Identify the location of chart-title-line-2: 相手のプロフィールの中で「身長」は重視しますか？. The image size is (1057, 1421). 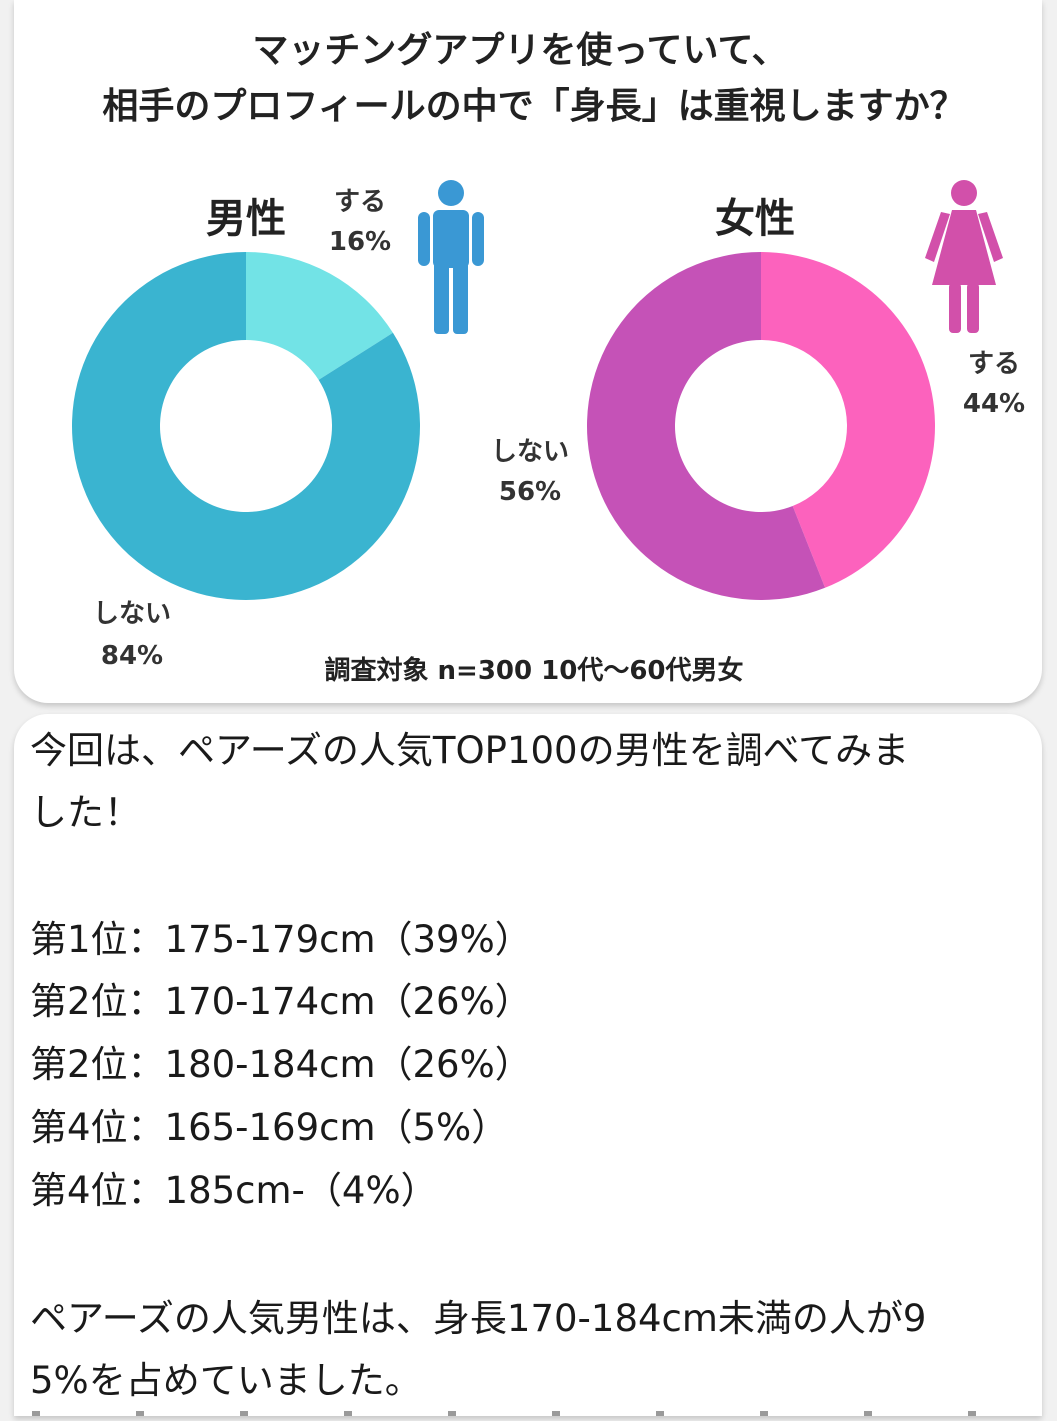
(533, 106).